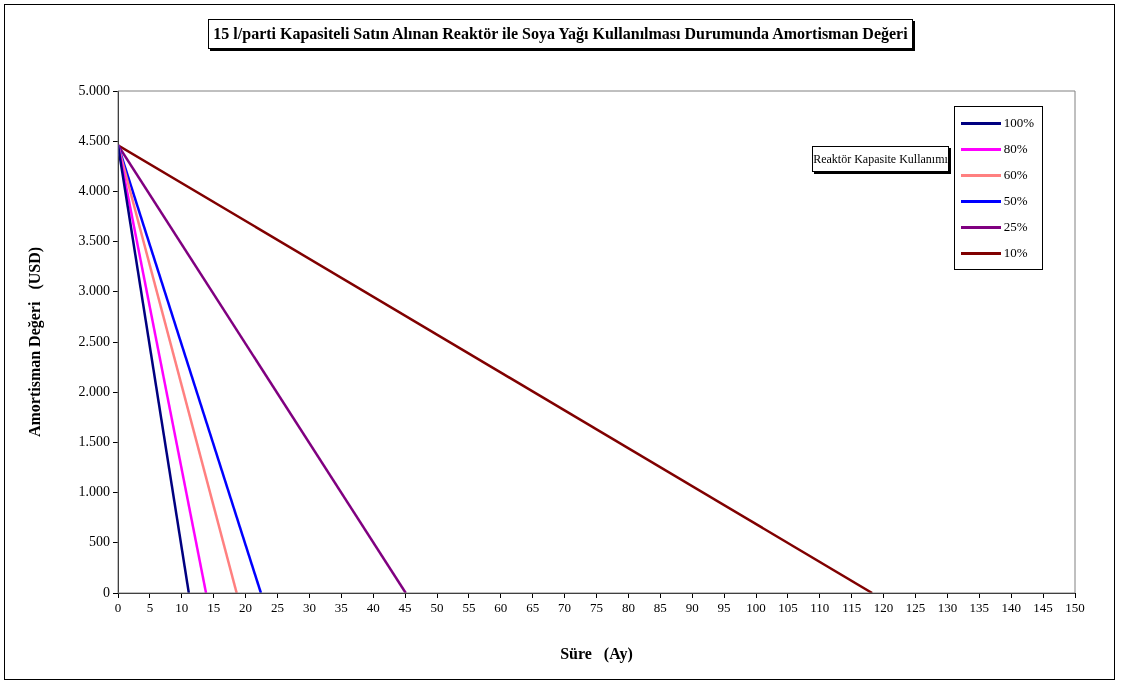 The image size is (1121, 686). What do you see at coordinates (852, 608) in the screenshot?
I see `x-tick-label: 115` at bounding box center [852, 608].